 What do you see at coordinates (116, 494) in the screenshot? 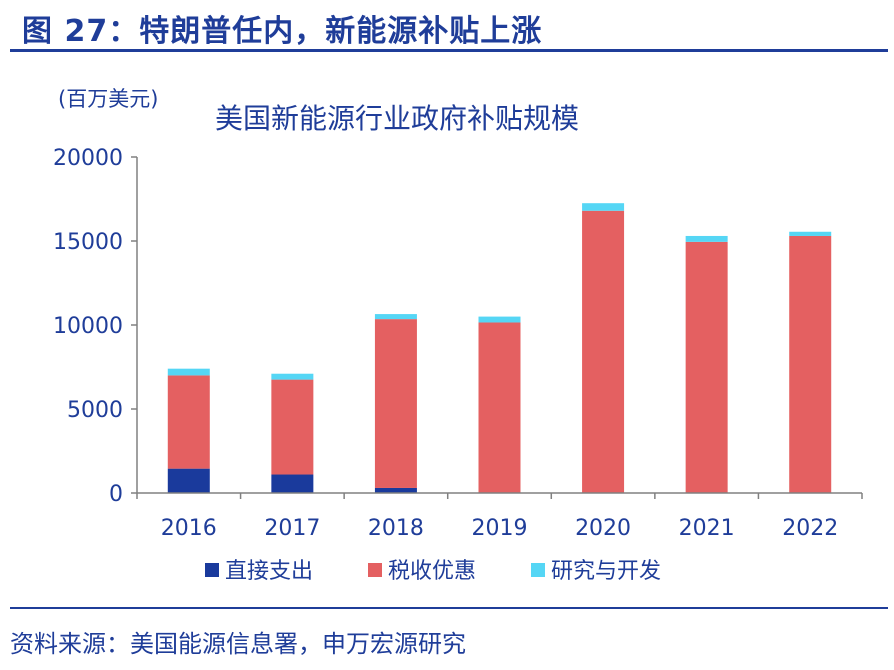
I see `y-tick-label: 0` at bounding box center [116, 494].